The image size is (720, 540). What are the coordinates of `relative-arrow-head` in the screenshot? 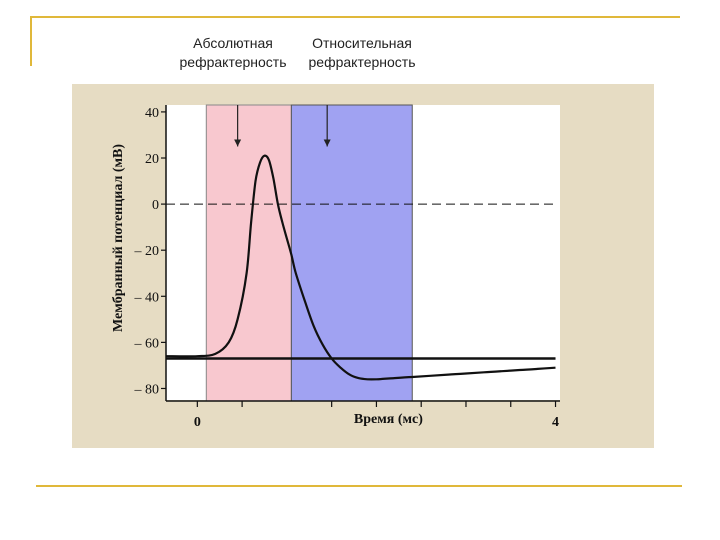 It's located at (327, 143).